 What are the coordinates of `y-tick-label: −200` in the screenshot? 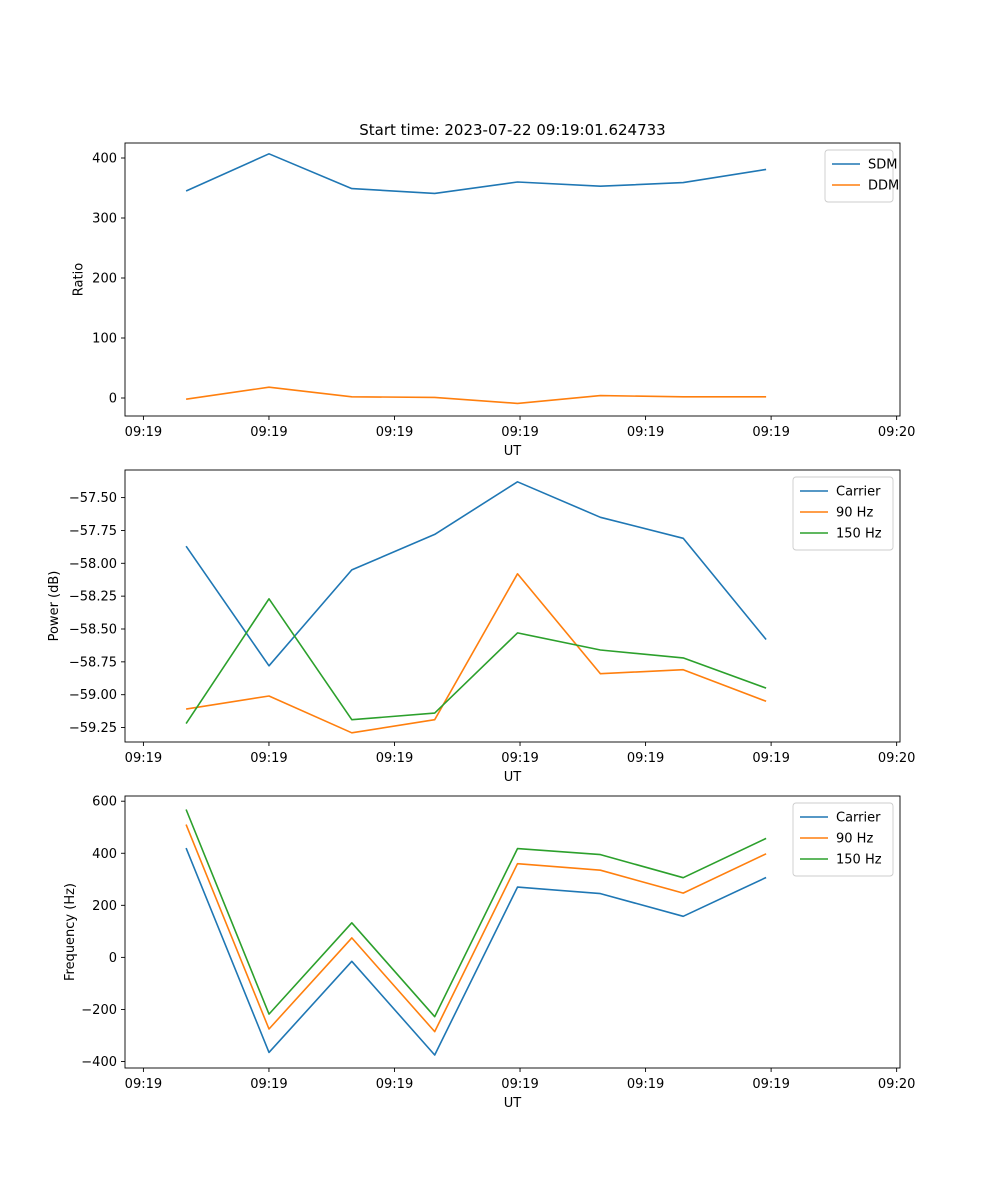 It's located at (99, 1010).